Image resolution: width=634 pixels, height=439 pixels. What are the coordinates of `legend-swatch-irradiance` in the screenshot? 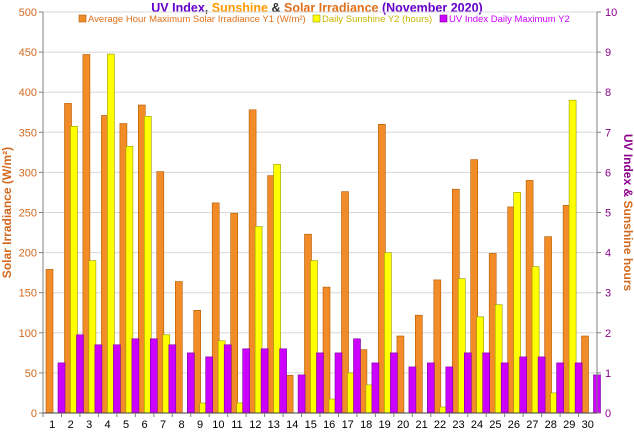 It's located at (82, 18).